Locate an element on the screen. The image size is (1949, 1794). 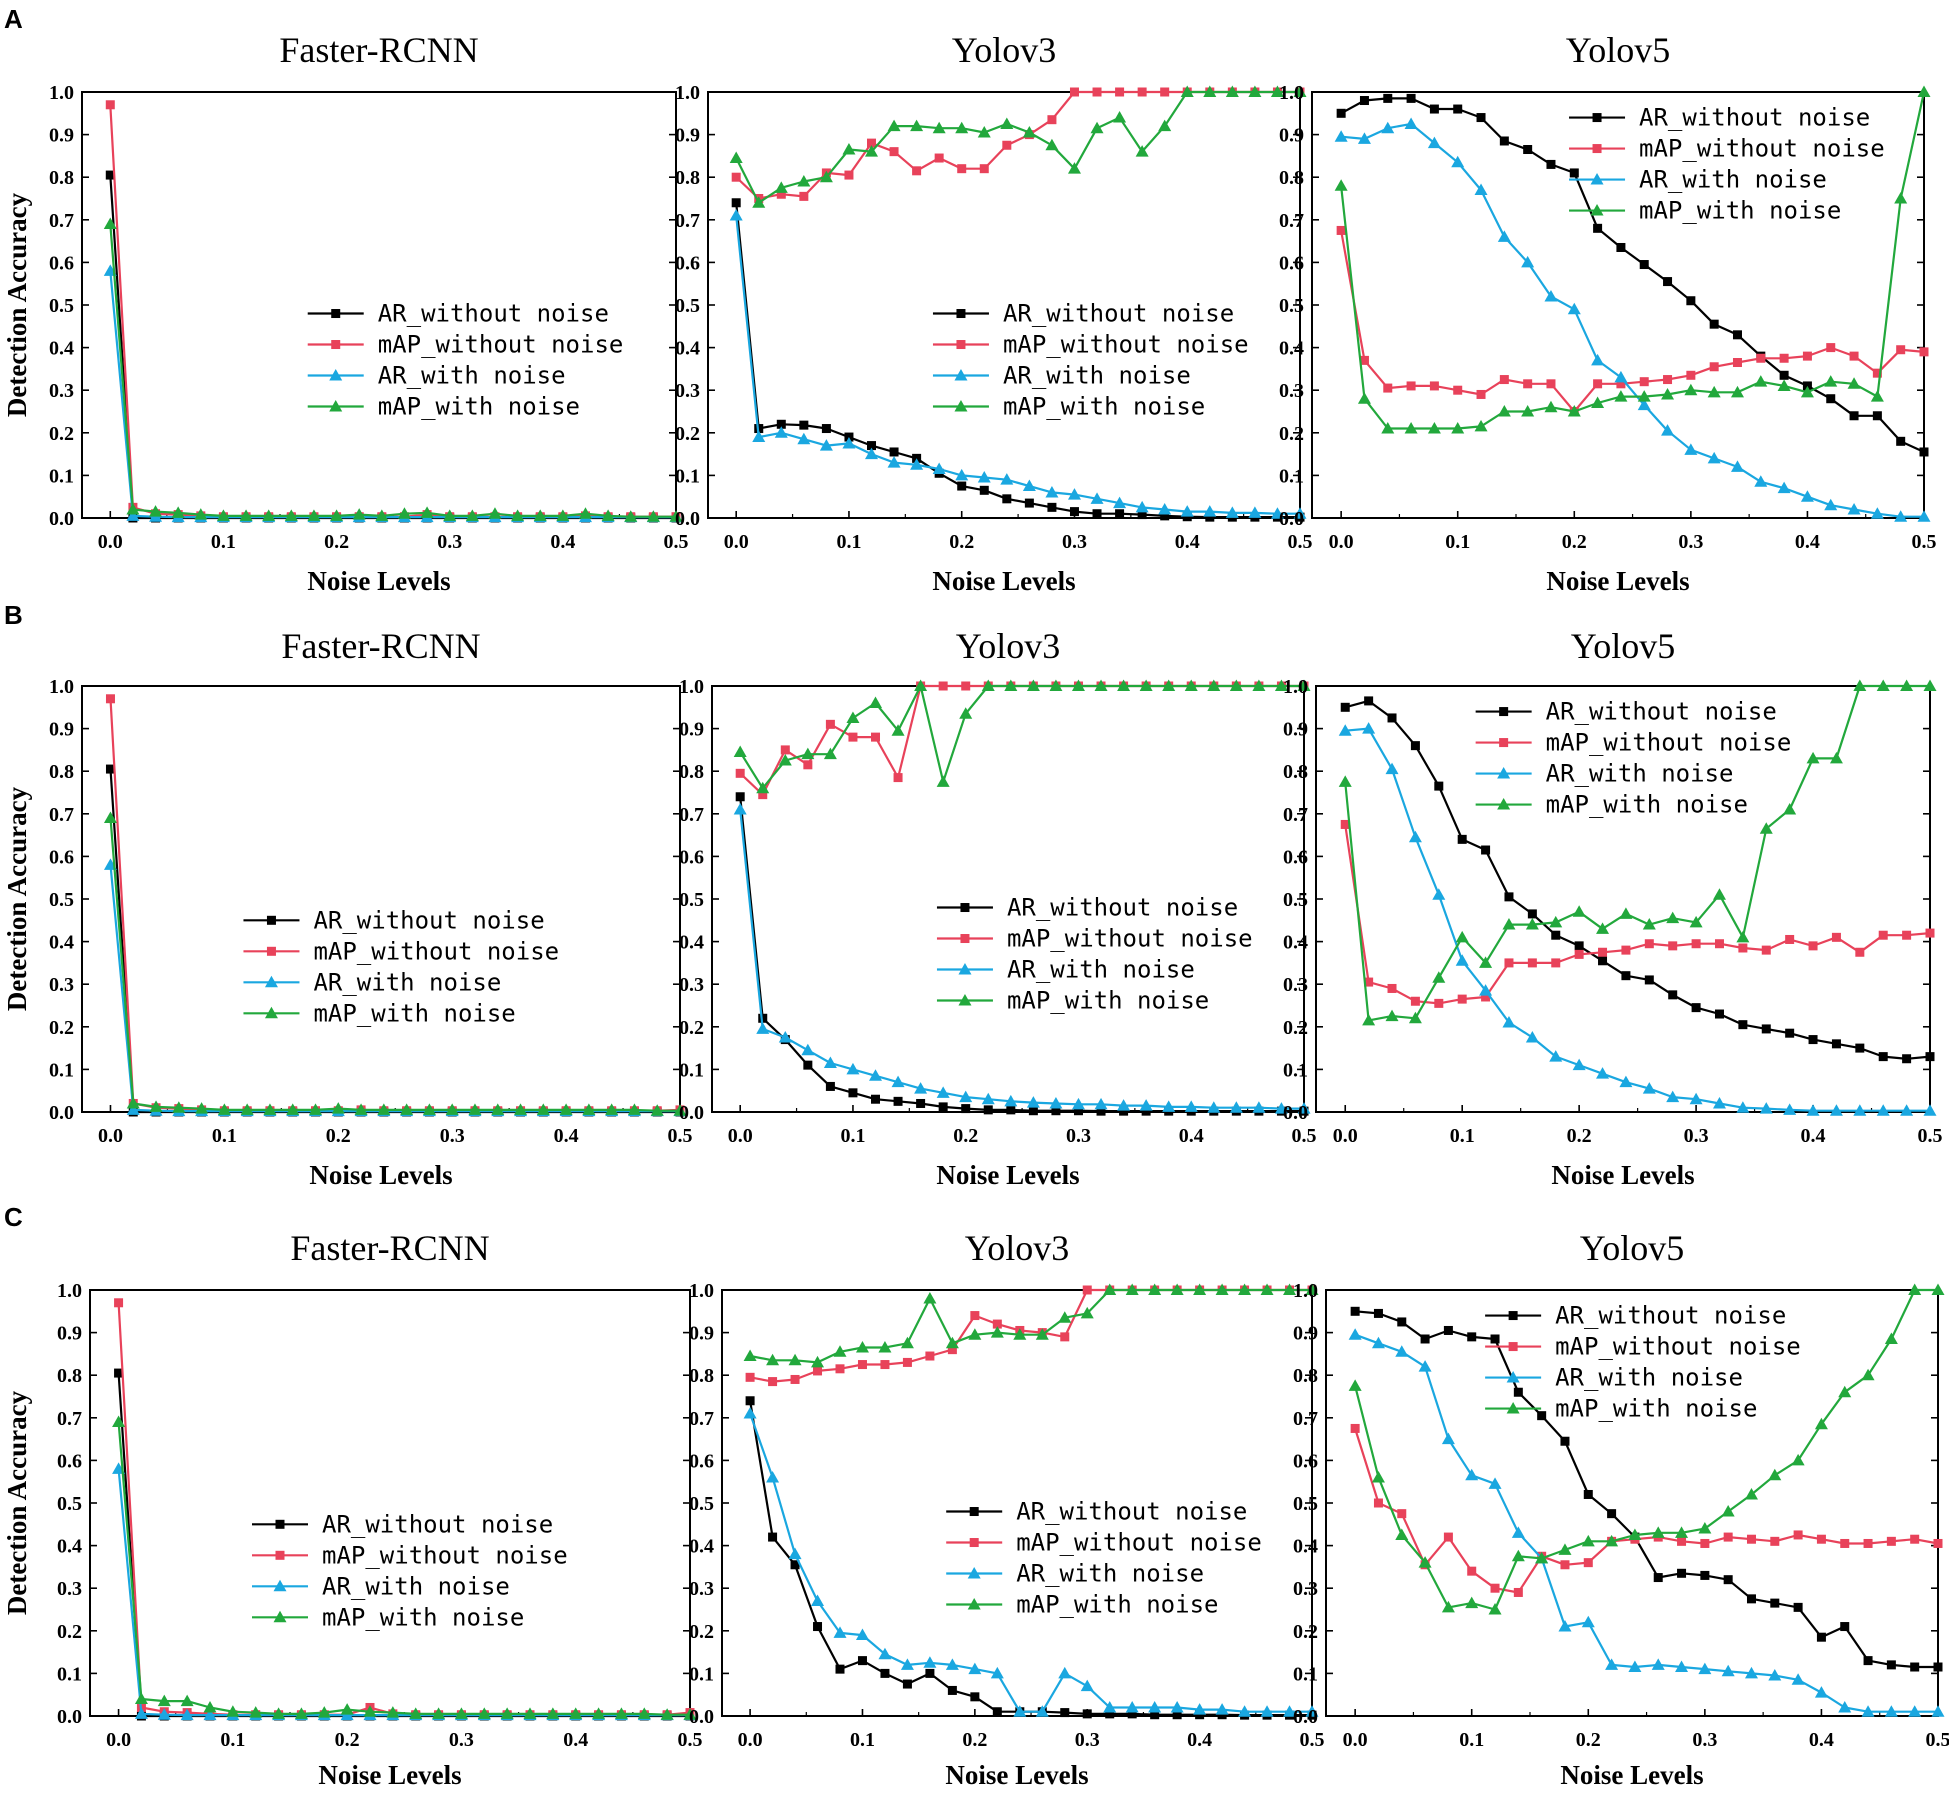
x-tick-label: 0.3 is located at coordinates (1690, 542).